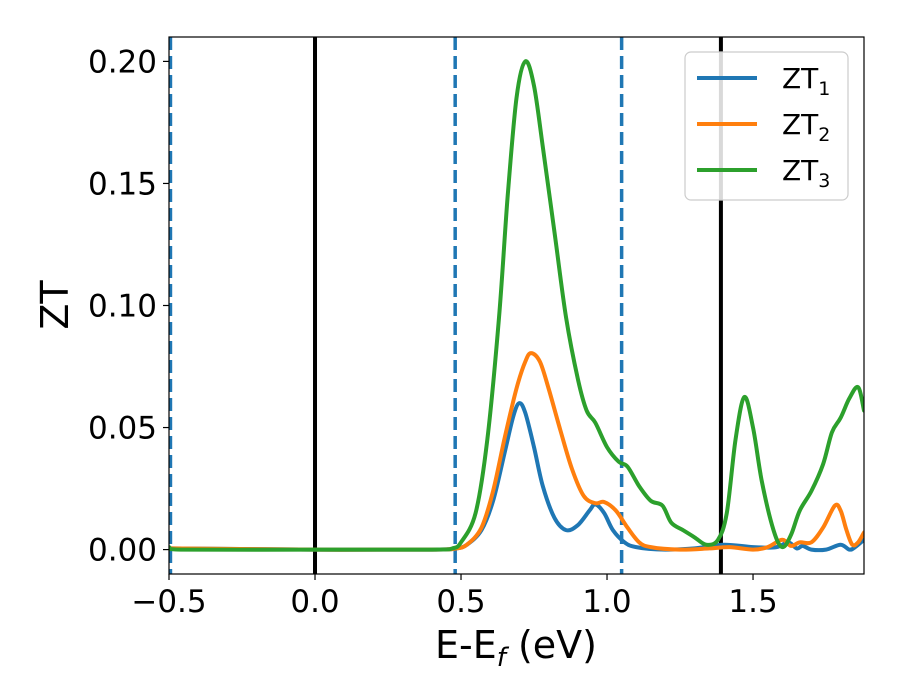 The image size is (900, 700). What do you see at coordinates (122, 62) in the screenshot?
I see `y-tick-label: 0.20` at bounding box center [122, 62].